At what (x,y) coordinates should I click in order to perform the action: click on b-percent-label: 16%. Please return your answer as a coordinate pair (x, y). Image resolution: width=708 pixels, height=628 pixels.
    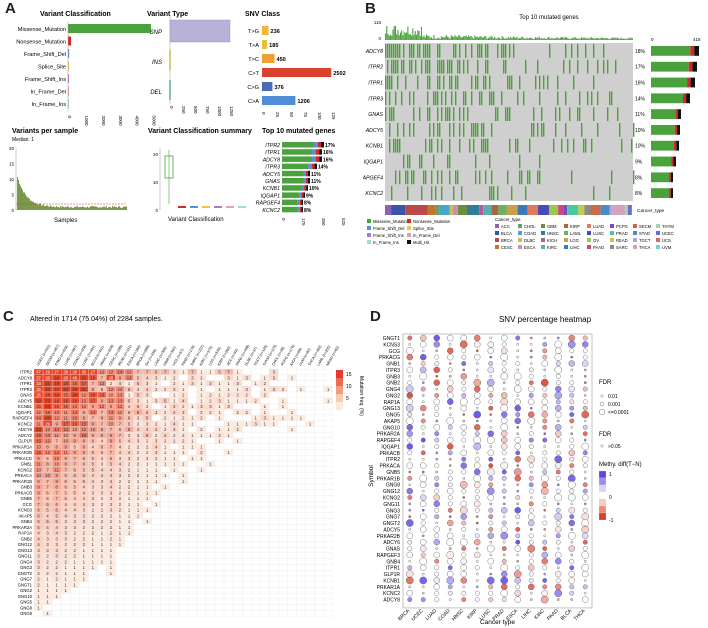
    Looking at the image, I should click on (640, 84).